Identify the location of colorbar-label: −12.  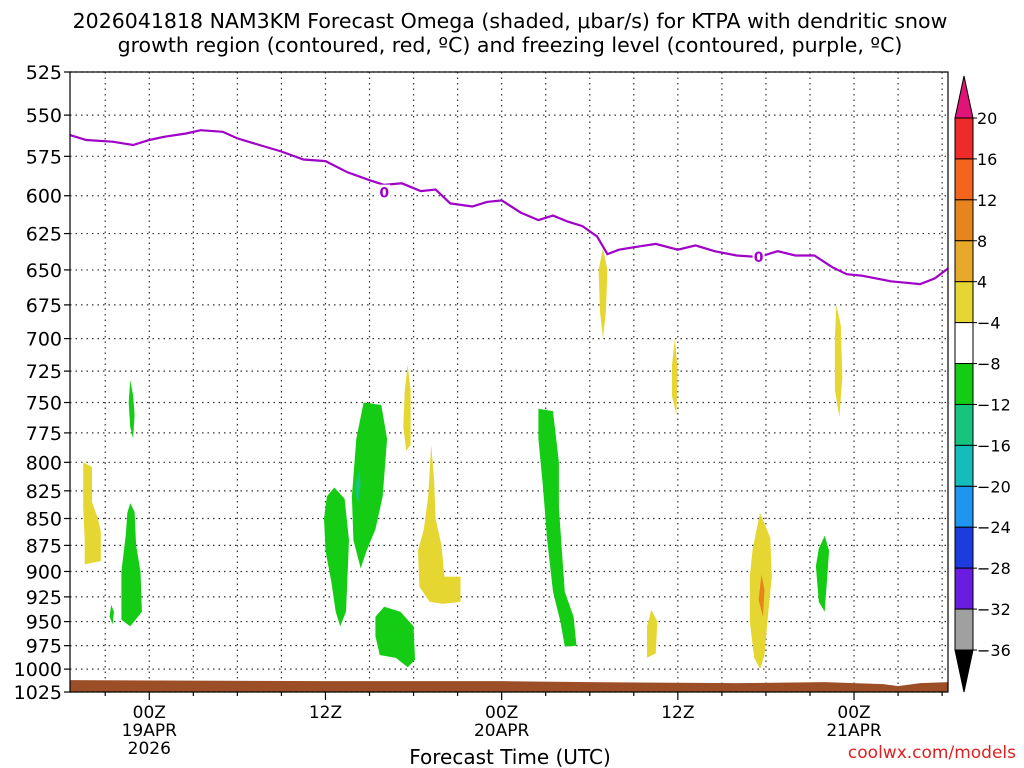
(994, 404).